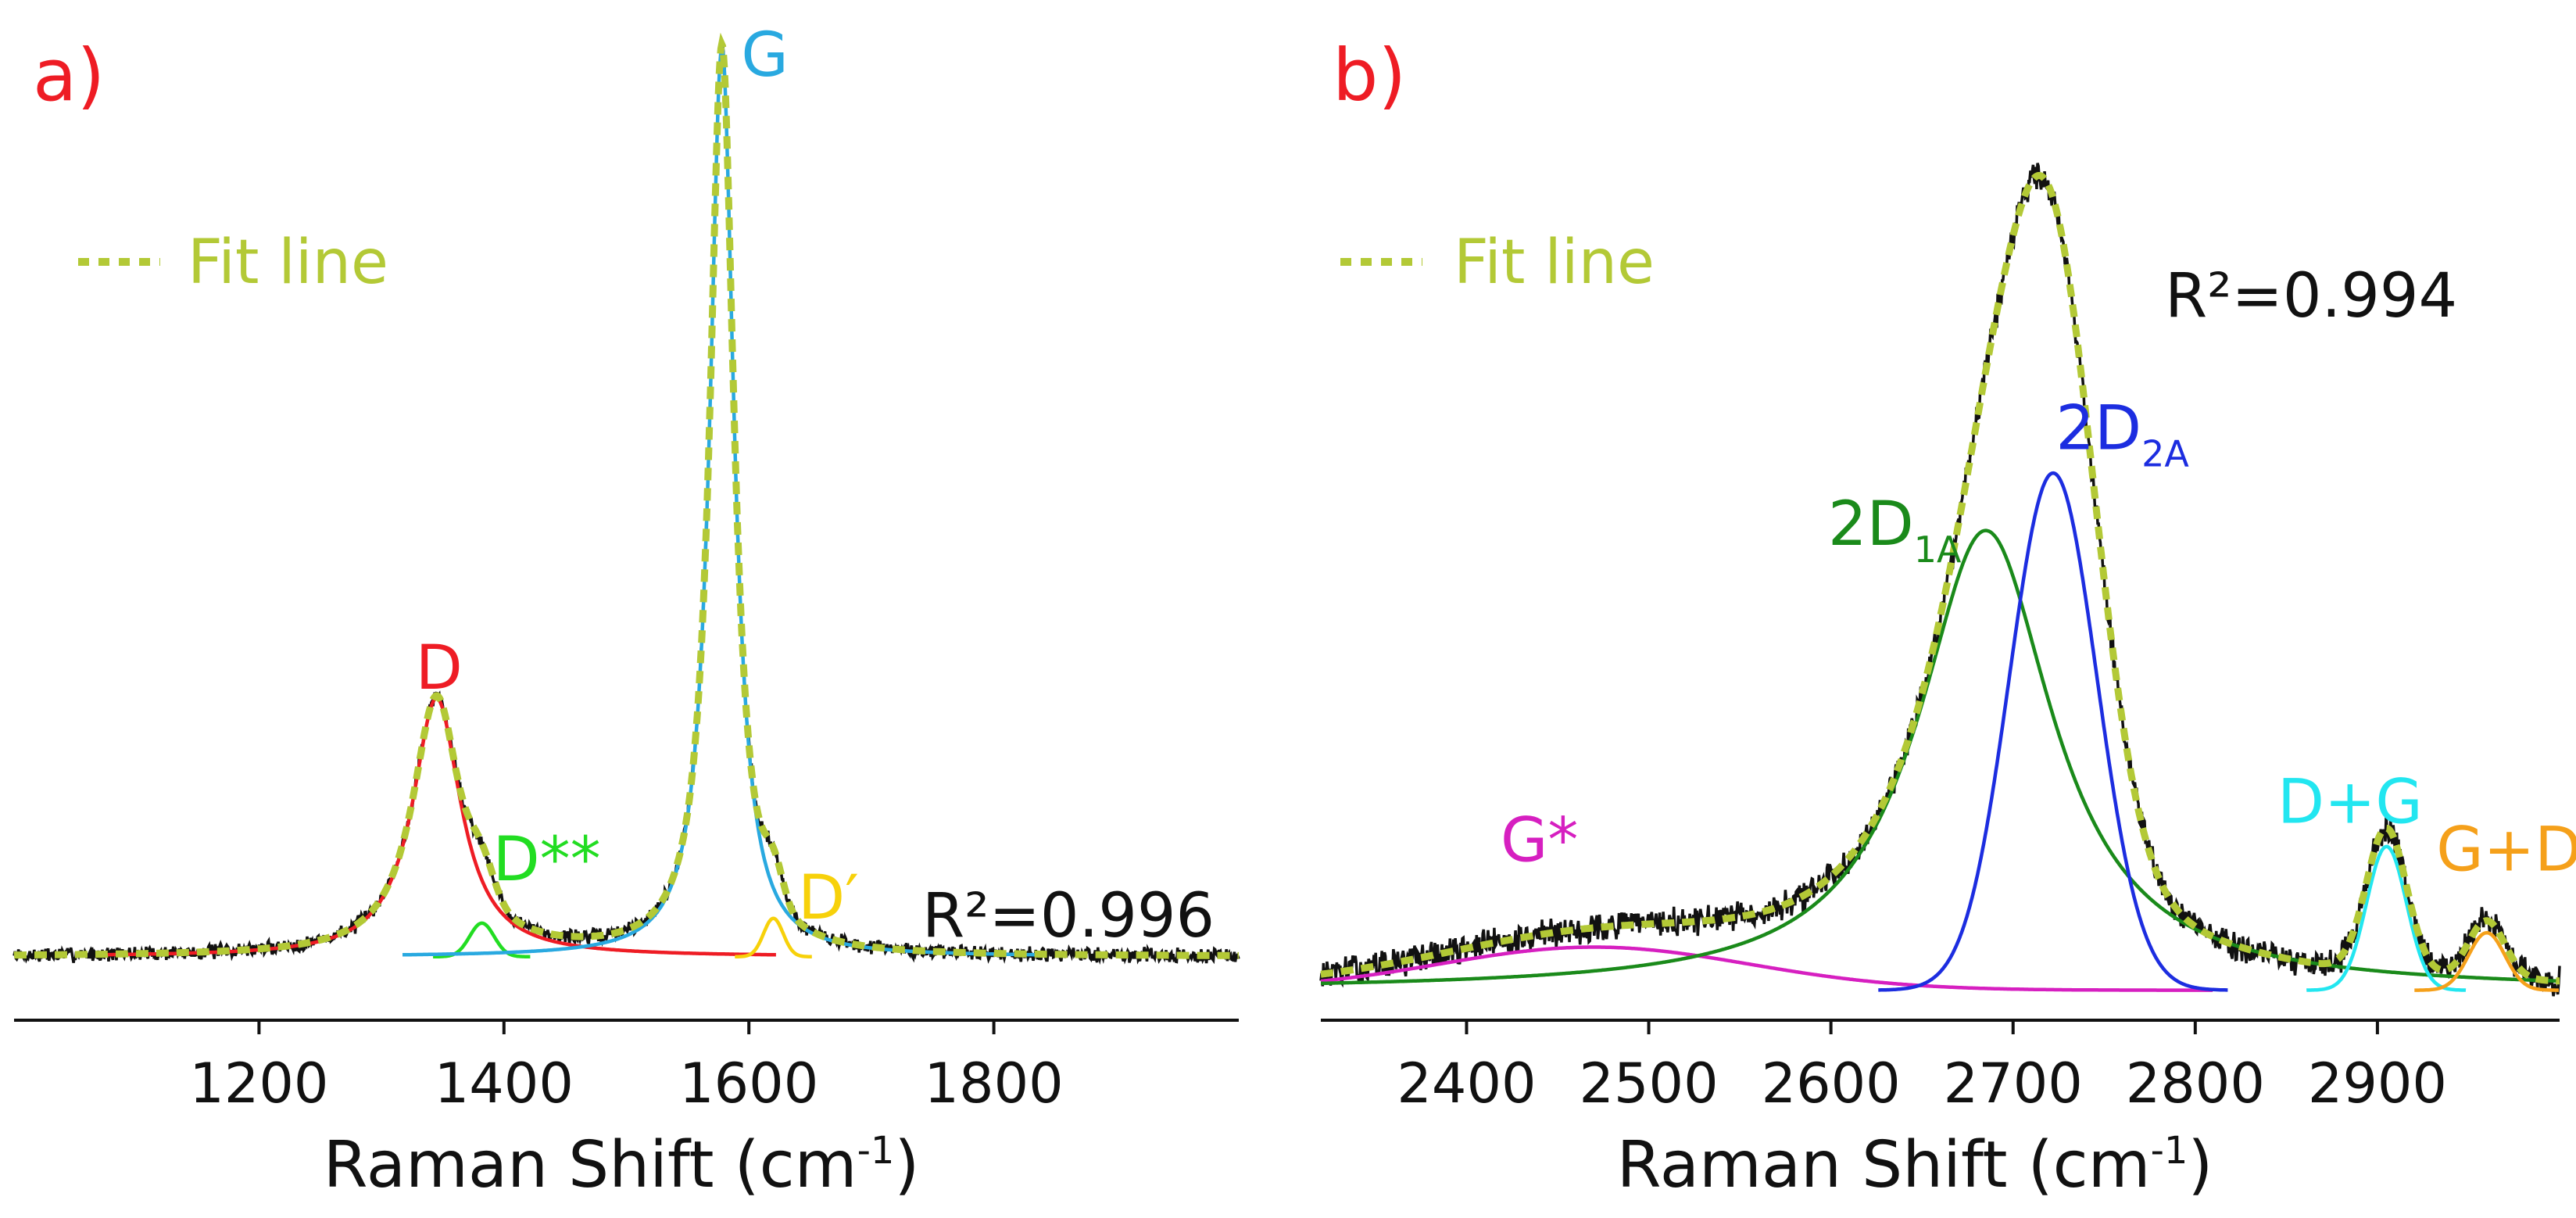 The image size is (2576, 1218). I want to click on panel-a-letter: a), so click(69, 75).